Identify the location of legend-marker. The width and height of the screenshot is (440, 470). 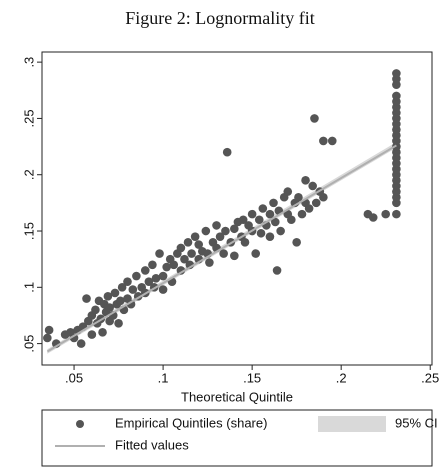
(80, 424).